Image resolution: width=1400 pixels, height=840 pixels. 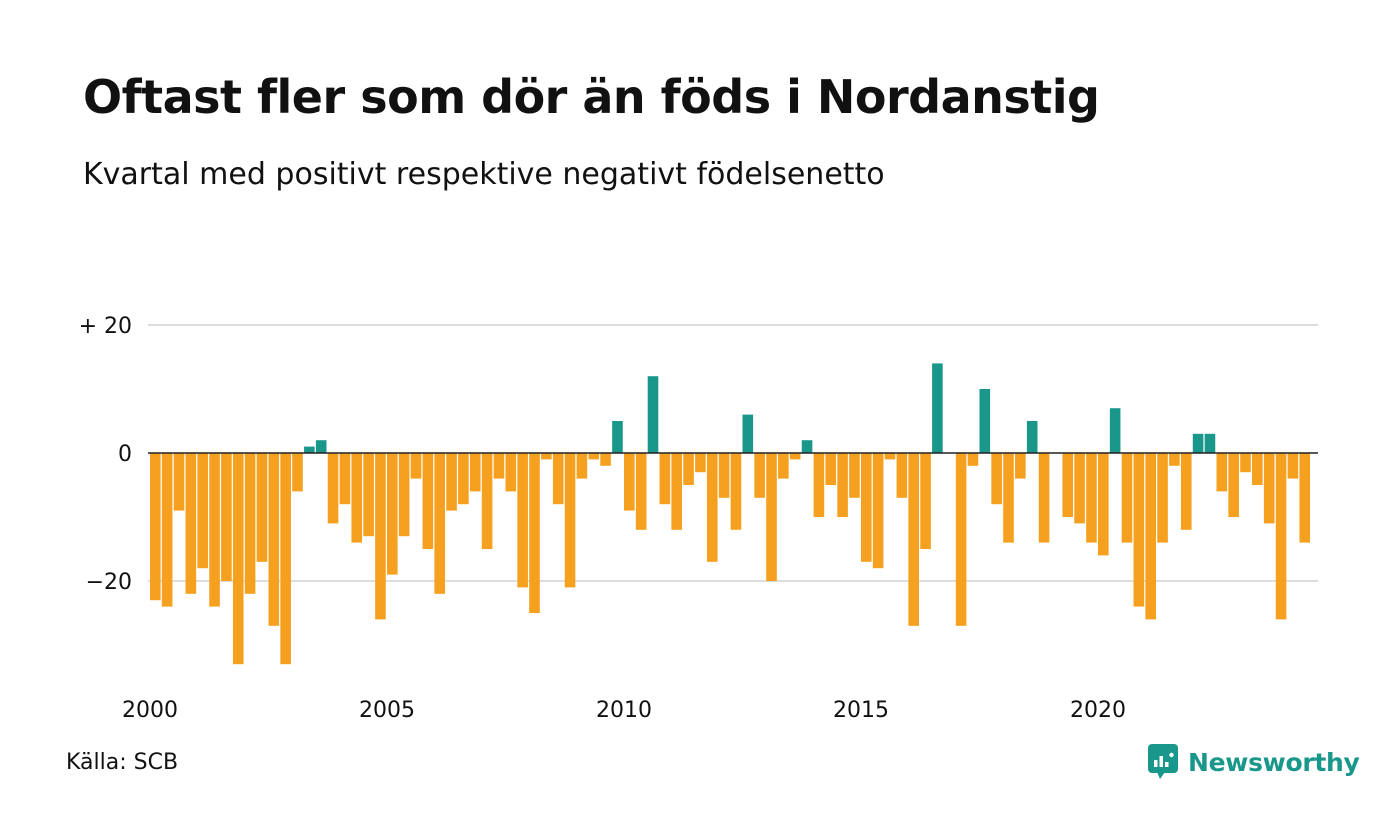 What do you see at coordinates (861, 710) in the screenshot?
I see `x-tick-label: 2015` at bounding box center [861, 710].